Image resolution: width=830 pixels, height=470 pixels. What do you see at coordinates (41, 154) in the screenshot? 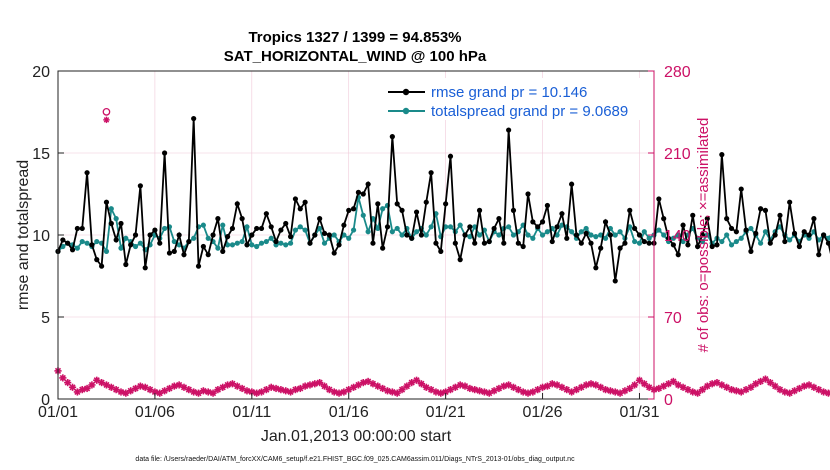
I see `y-tick-label: 15` at bounding box center [41, 154].